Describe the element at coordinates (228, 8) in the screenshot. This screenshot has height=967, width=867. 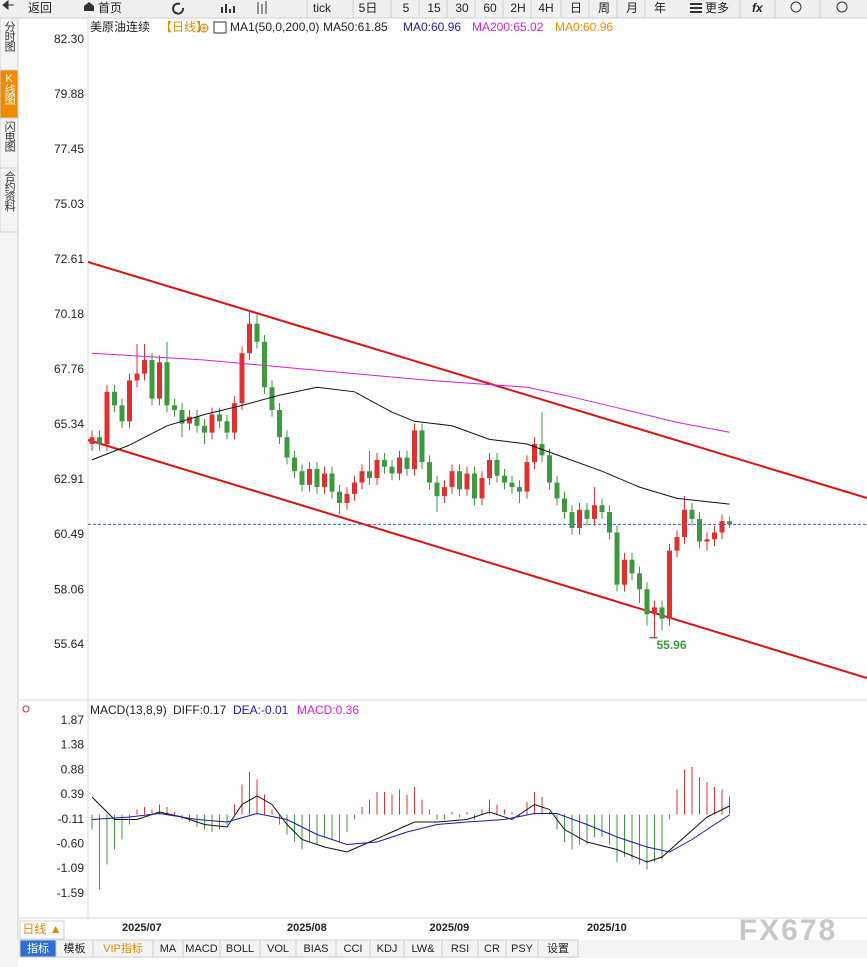
I see `chart-icon` at that location.